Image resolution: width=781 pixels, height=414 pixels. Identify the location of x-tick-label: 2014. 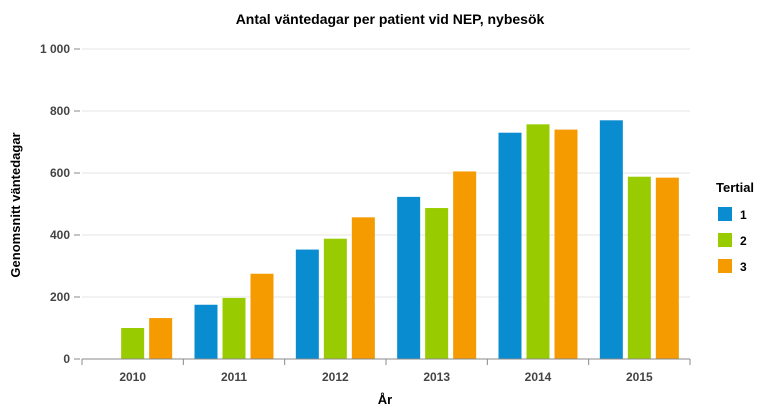
(538, 377).